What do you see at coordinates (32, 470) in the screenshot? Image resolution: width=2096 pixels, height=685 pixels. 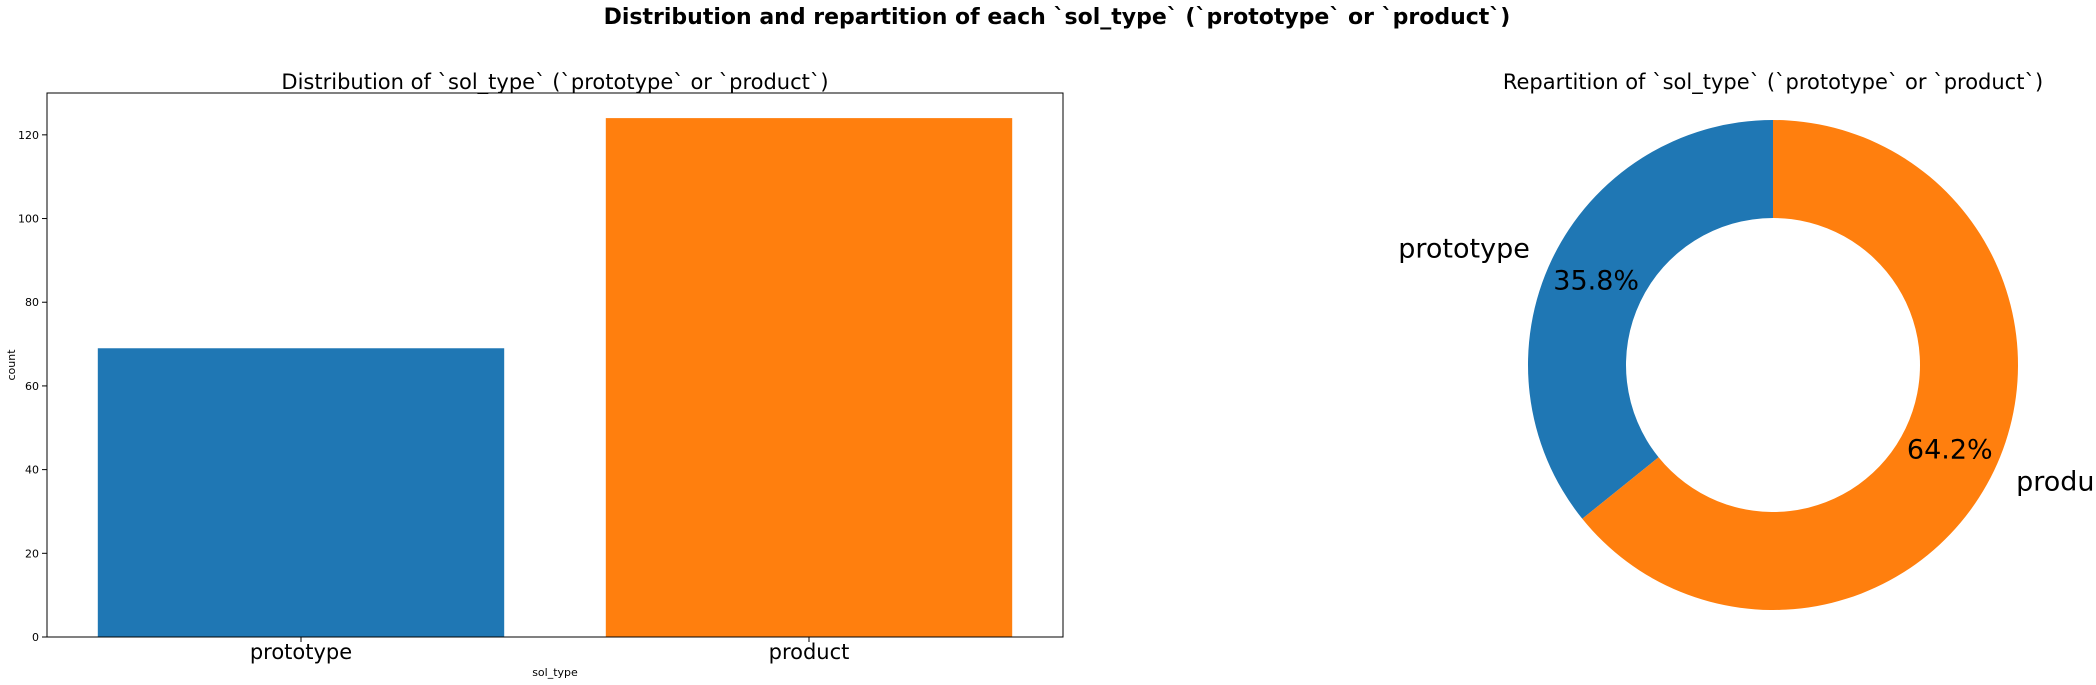 I see `bar-y-tick-label: 40` at bounding box center [32, 470].